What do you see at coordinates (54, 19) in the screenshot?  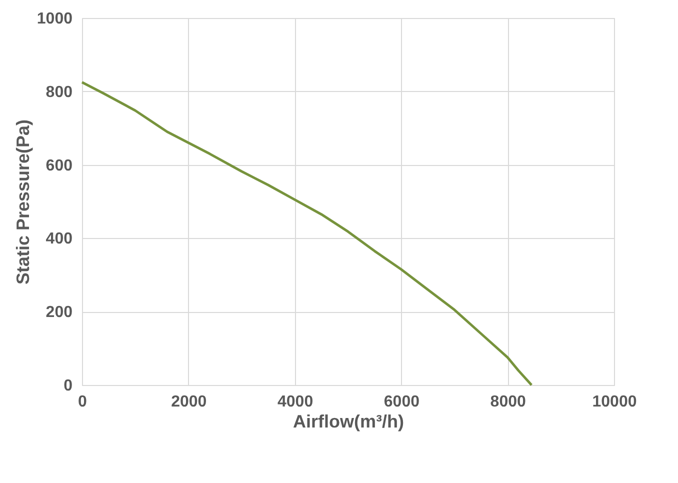 I see `y-tick-label: 1000` at bounding box center [54, 19].